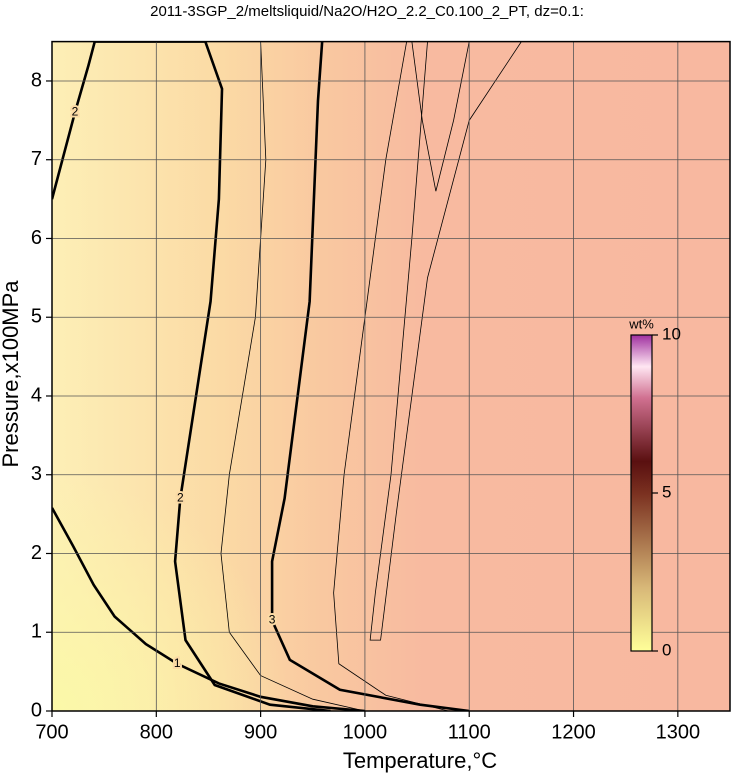  What do you see at coordinates (51, 732) in the screenshot?
I see `x-tick-label: 700` at bounding box center [51, 732].